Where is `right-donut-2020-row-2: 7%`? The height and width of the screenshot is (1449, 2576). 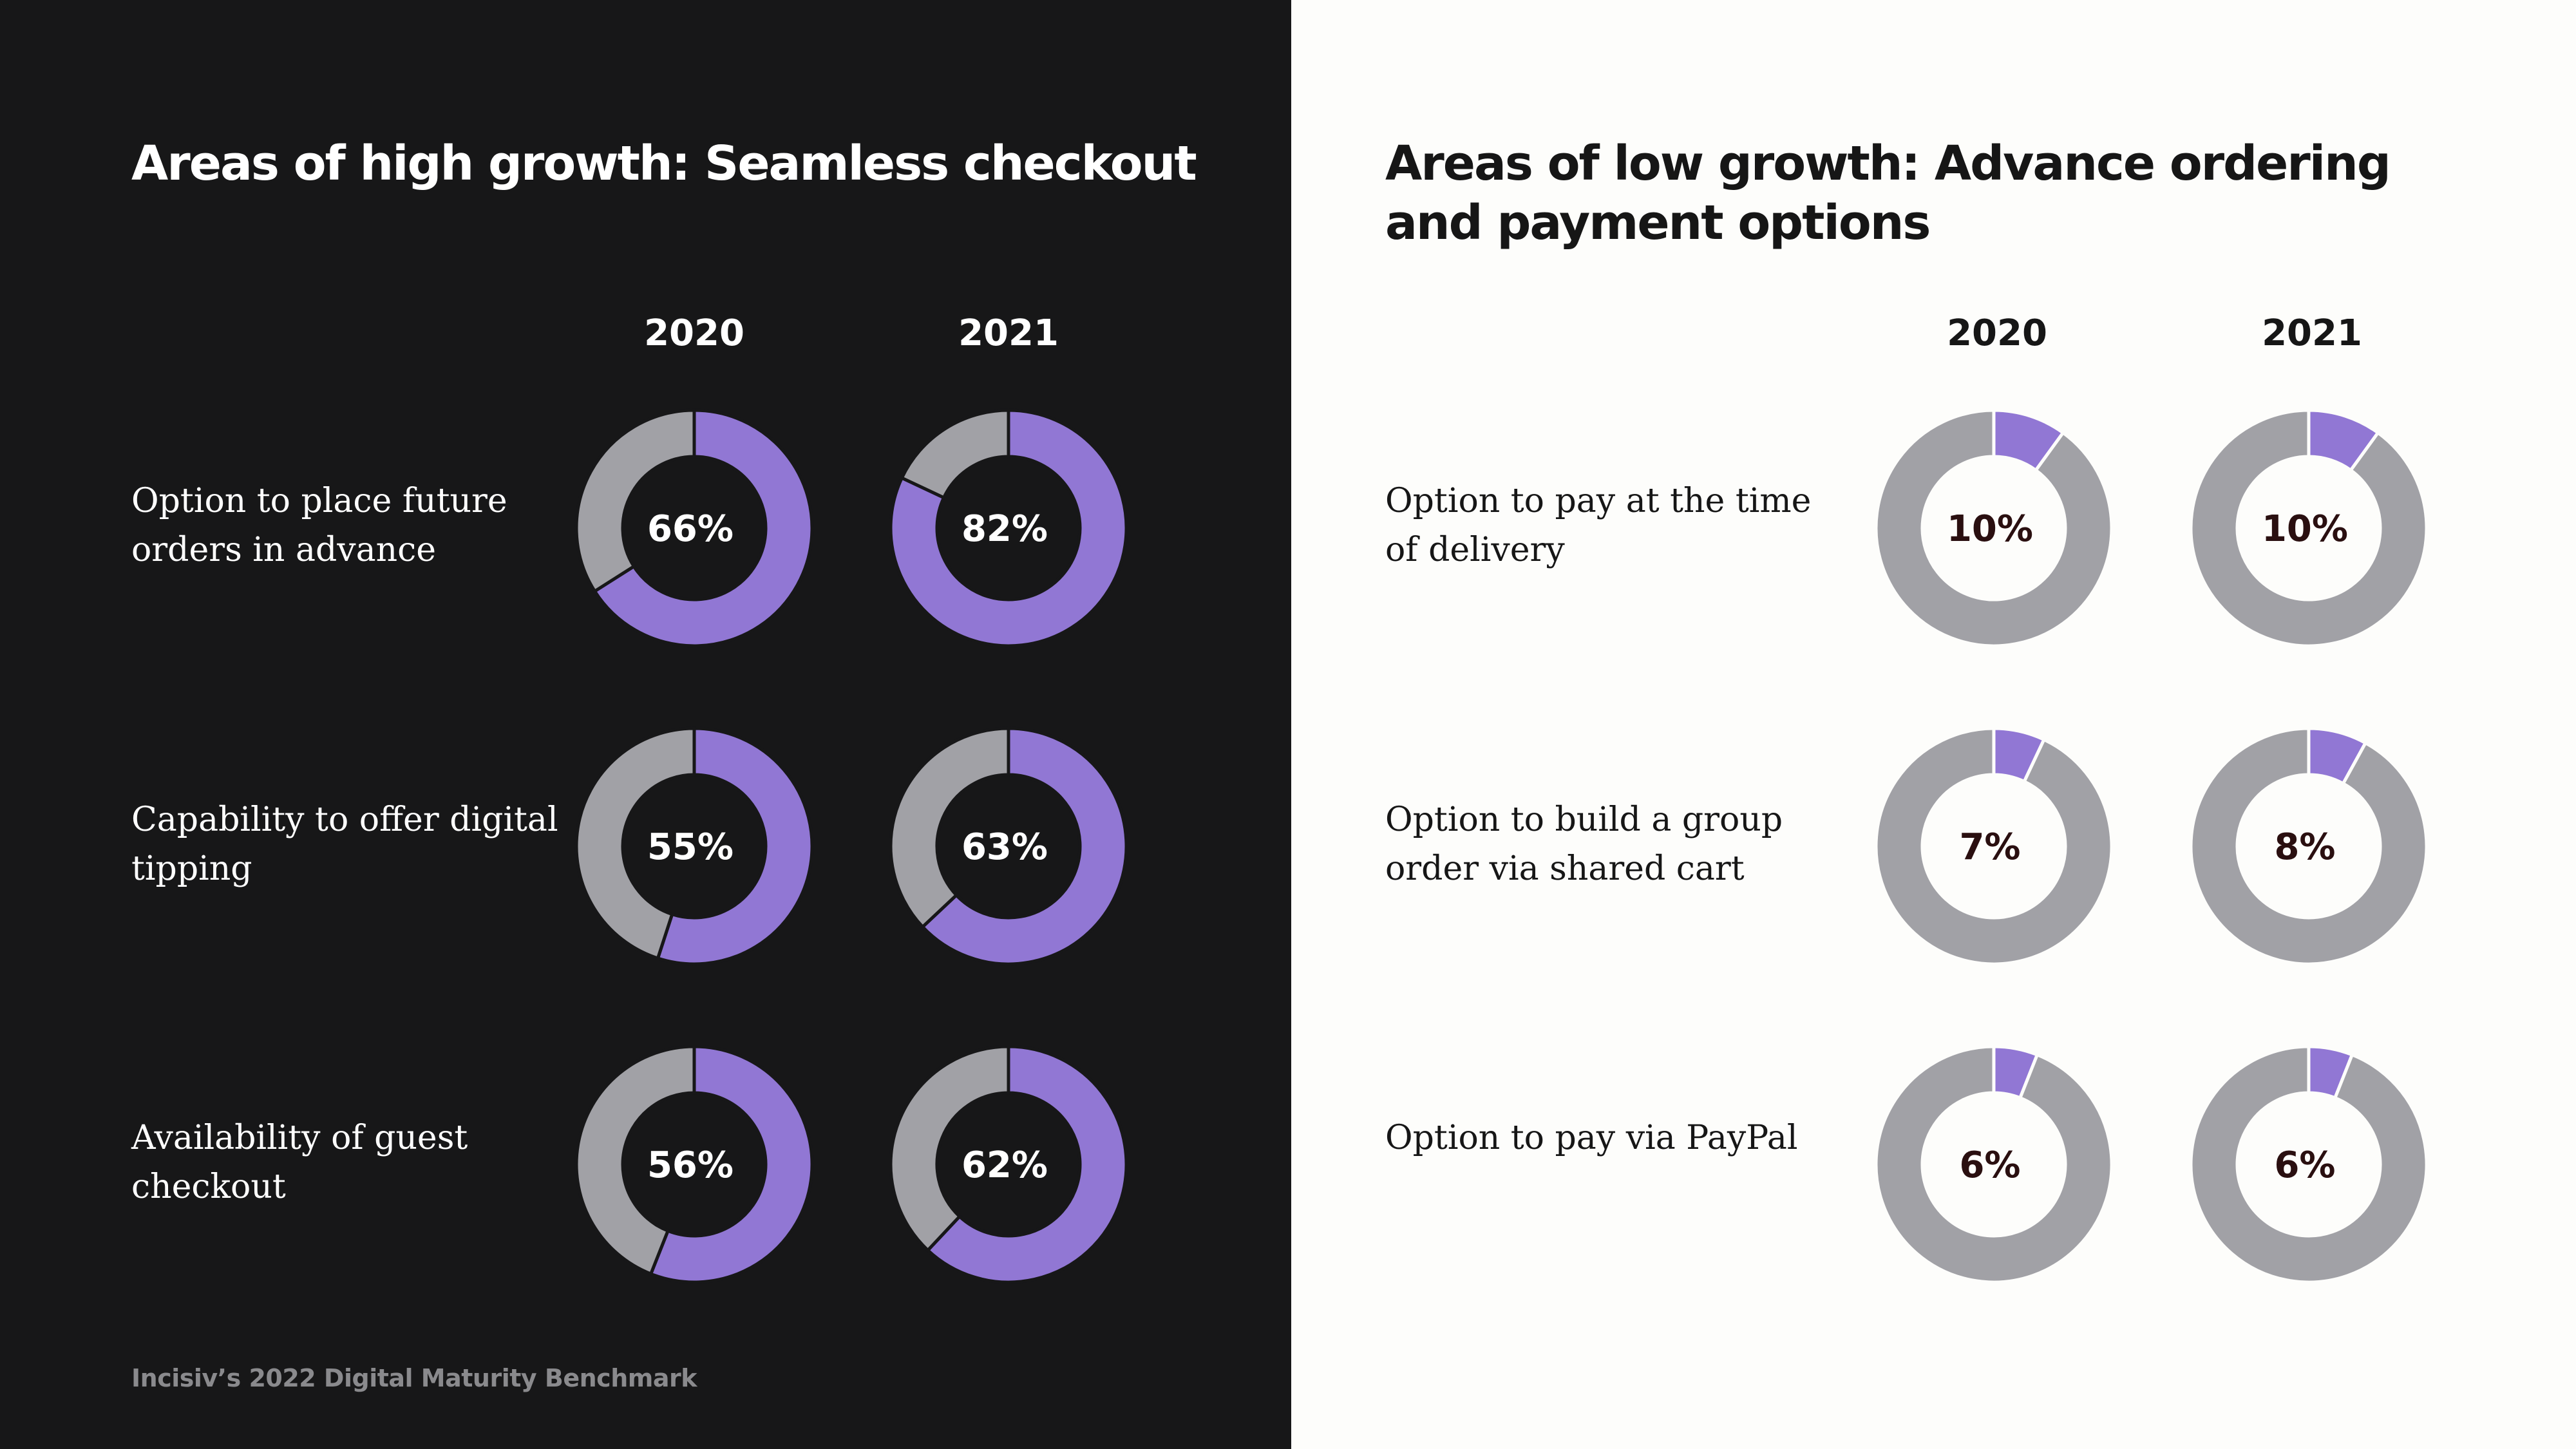
right-donut-2020-row-2: 7% is located at coordinates (1994, 846).